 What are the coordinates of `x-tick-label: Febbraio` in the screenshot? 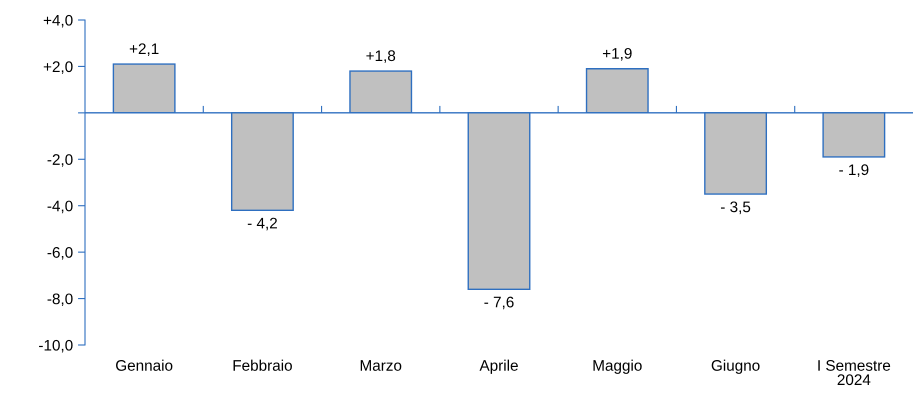 It's located at (263, 365).